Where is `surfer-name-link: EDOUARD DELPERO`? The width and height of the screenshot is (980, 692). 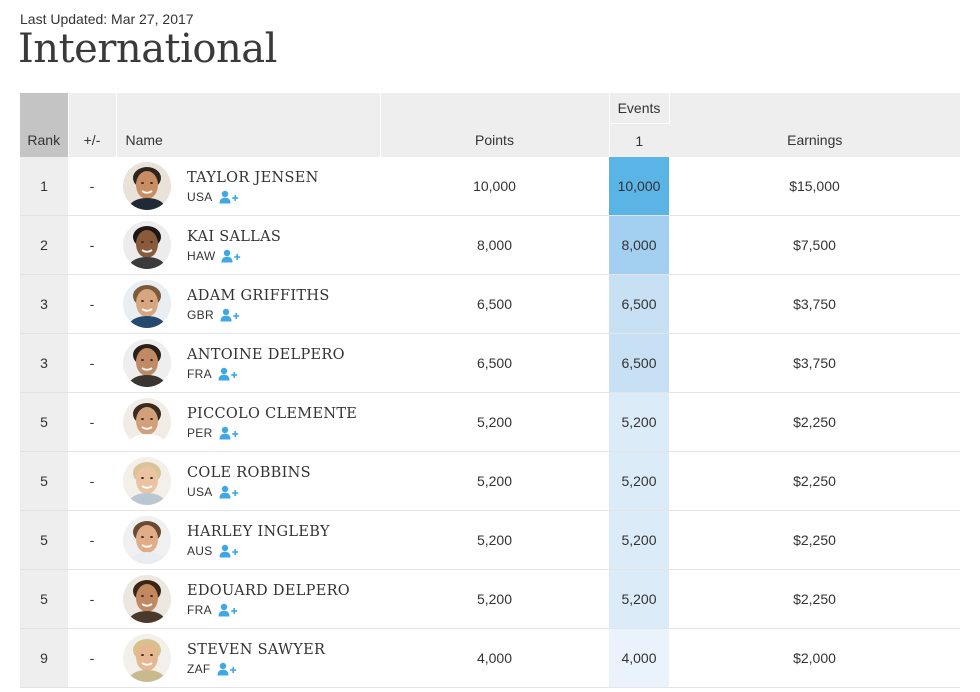 surfer-name-link: EDOUARD DELPERO is located at coordinates (268, 590).